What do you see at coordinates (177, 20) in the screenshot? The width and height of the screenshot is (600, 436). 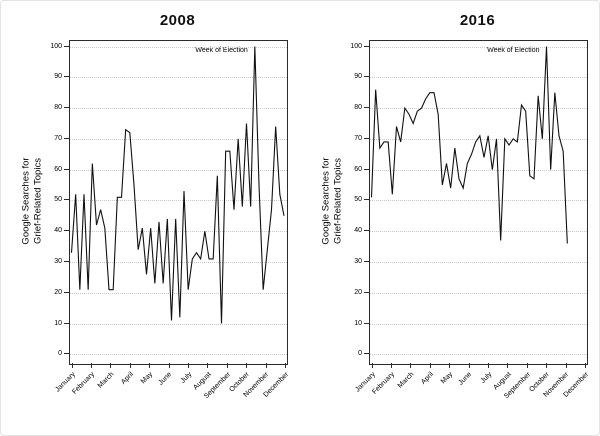 I see `chart-title-2008: 2008` at bounding box center [177, 20].